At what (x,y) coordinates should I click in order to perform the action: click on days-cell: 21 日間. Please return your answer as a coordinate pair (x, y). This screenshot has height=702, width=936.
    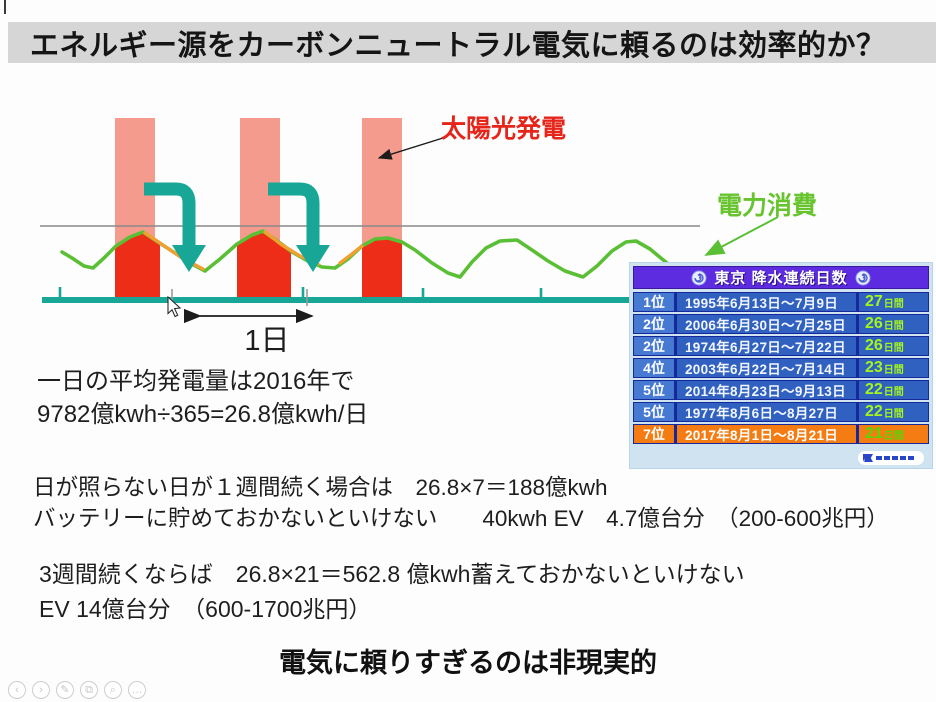
    Looking at the image, I should click on (893, 434).